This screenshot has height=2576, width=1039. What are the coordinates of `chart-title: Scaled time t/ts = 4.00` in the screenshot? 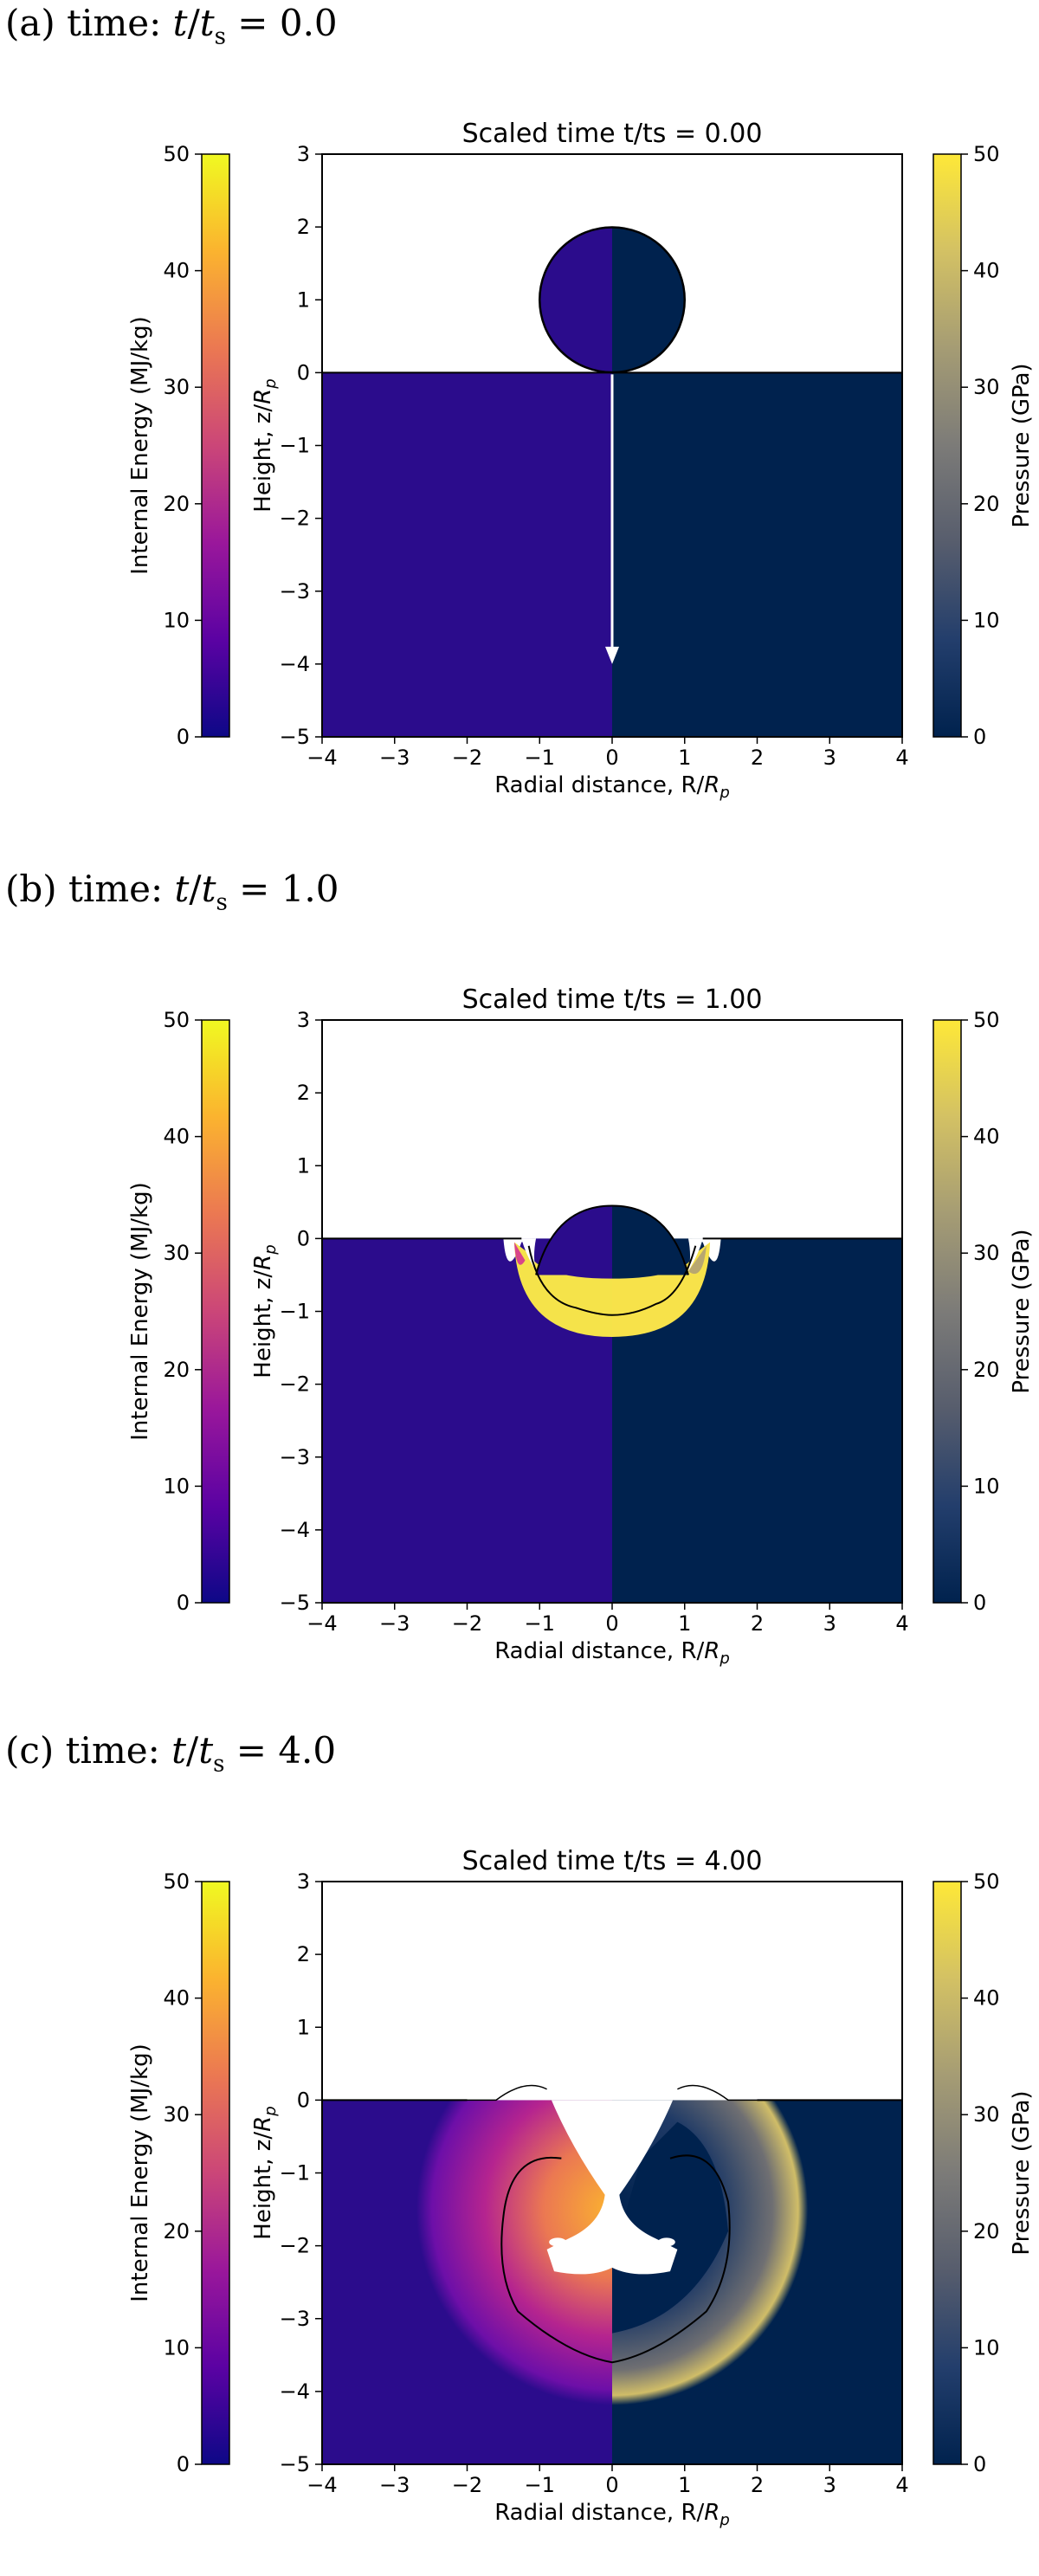 It's located at (612, 1861).